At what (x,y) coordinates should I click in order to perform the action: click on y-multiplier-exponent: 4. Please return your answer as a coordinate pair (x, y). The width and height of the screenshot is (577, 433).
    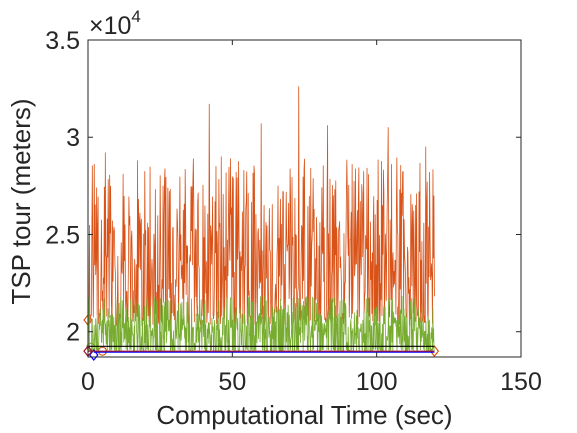
    Looking at the image, I should click on (135, 16).